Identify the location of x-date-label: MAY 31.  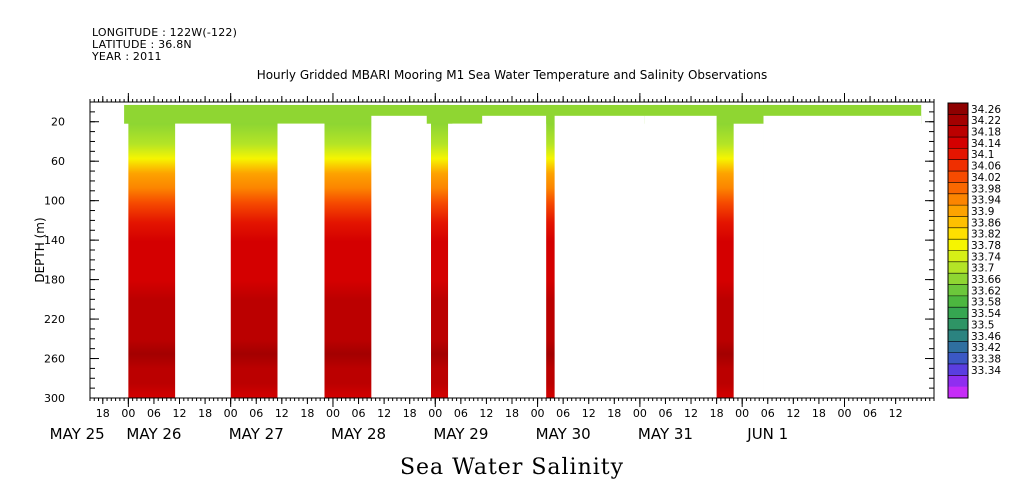
(665, 434).